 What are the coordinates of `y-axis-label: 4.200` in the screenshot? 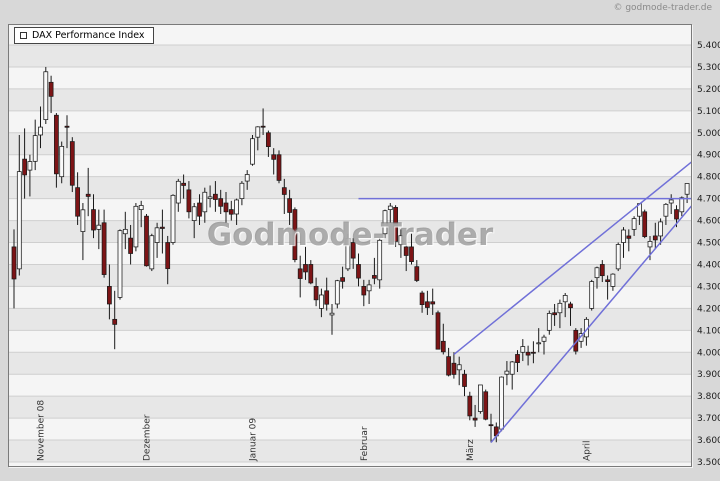 It's located at (708, 309).